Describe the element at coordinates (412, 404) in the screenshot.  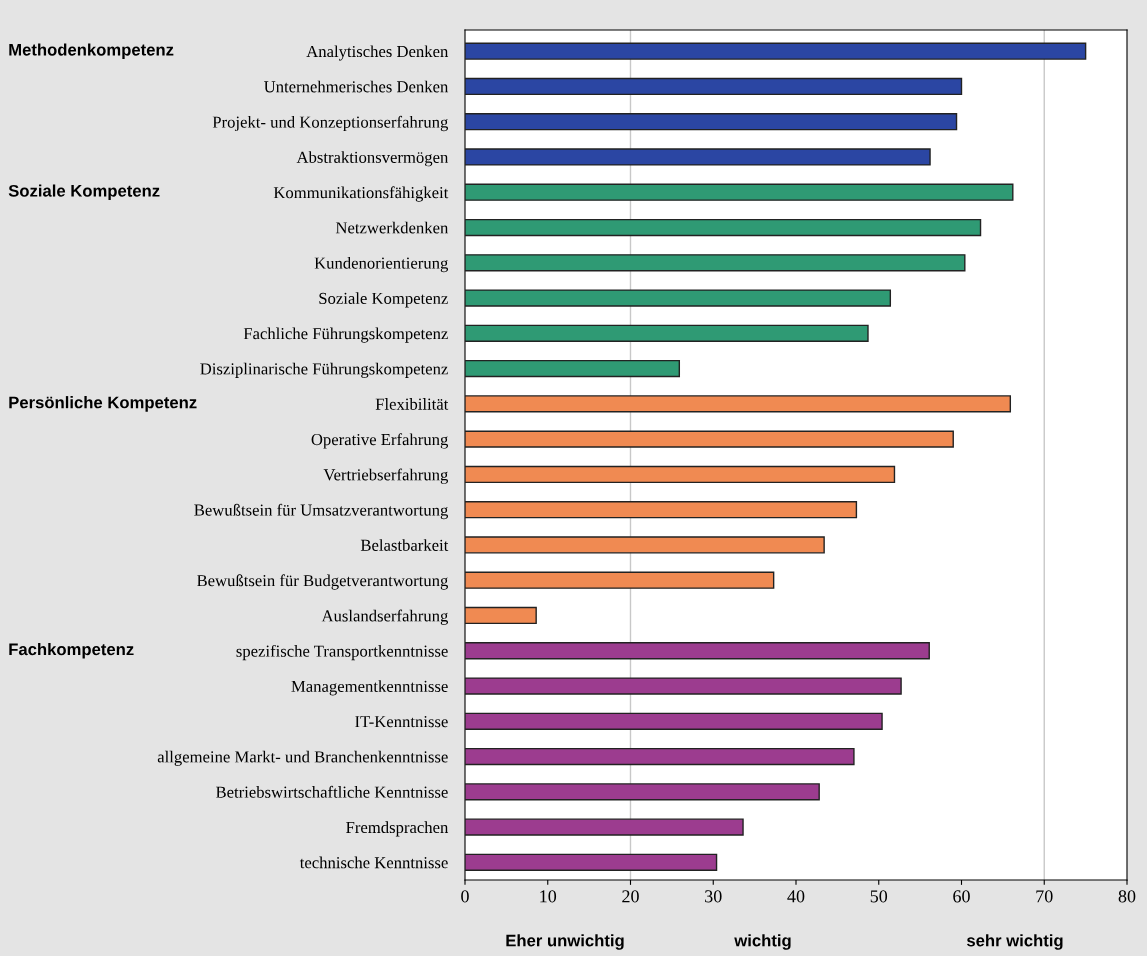
I see `y-tick-label: Flexibilität` at that location.